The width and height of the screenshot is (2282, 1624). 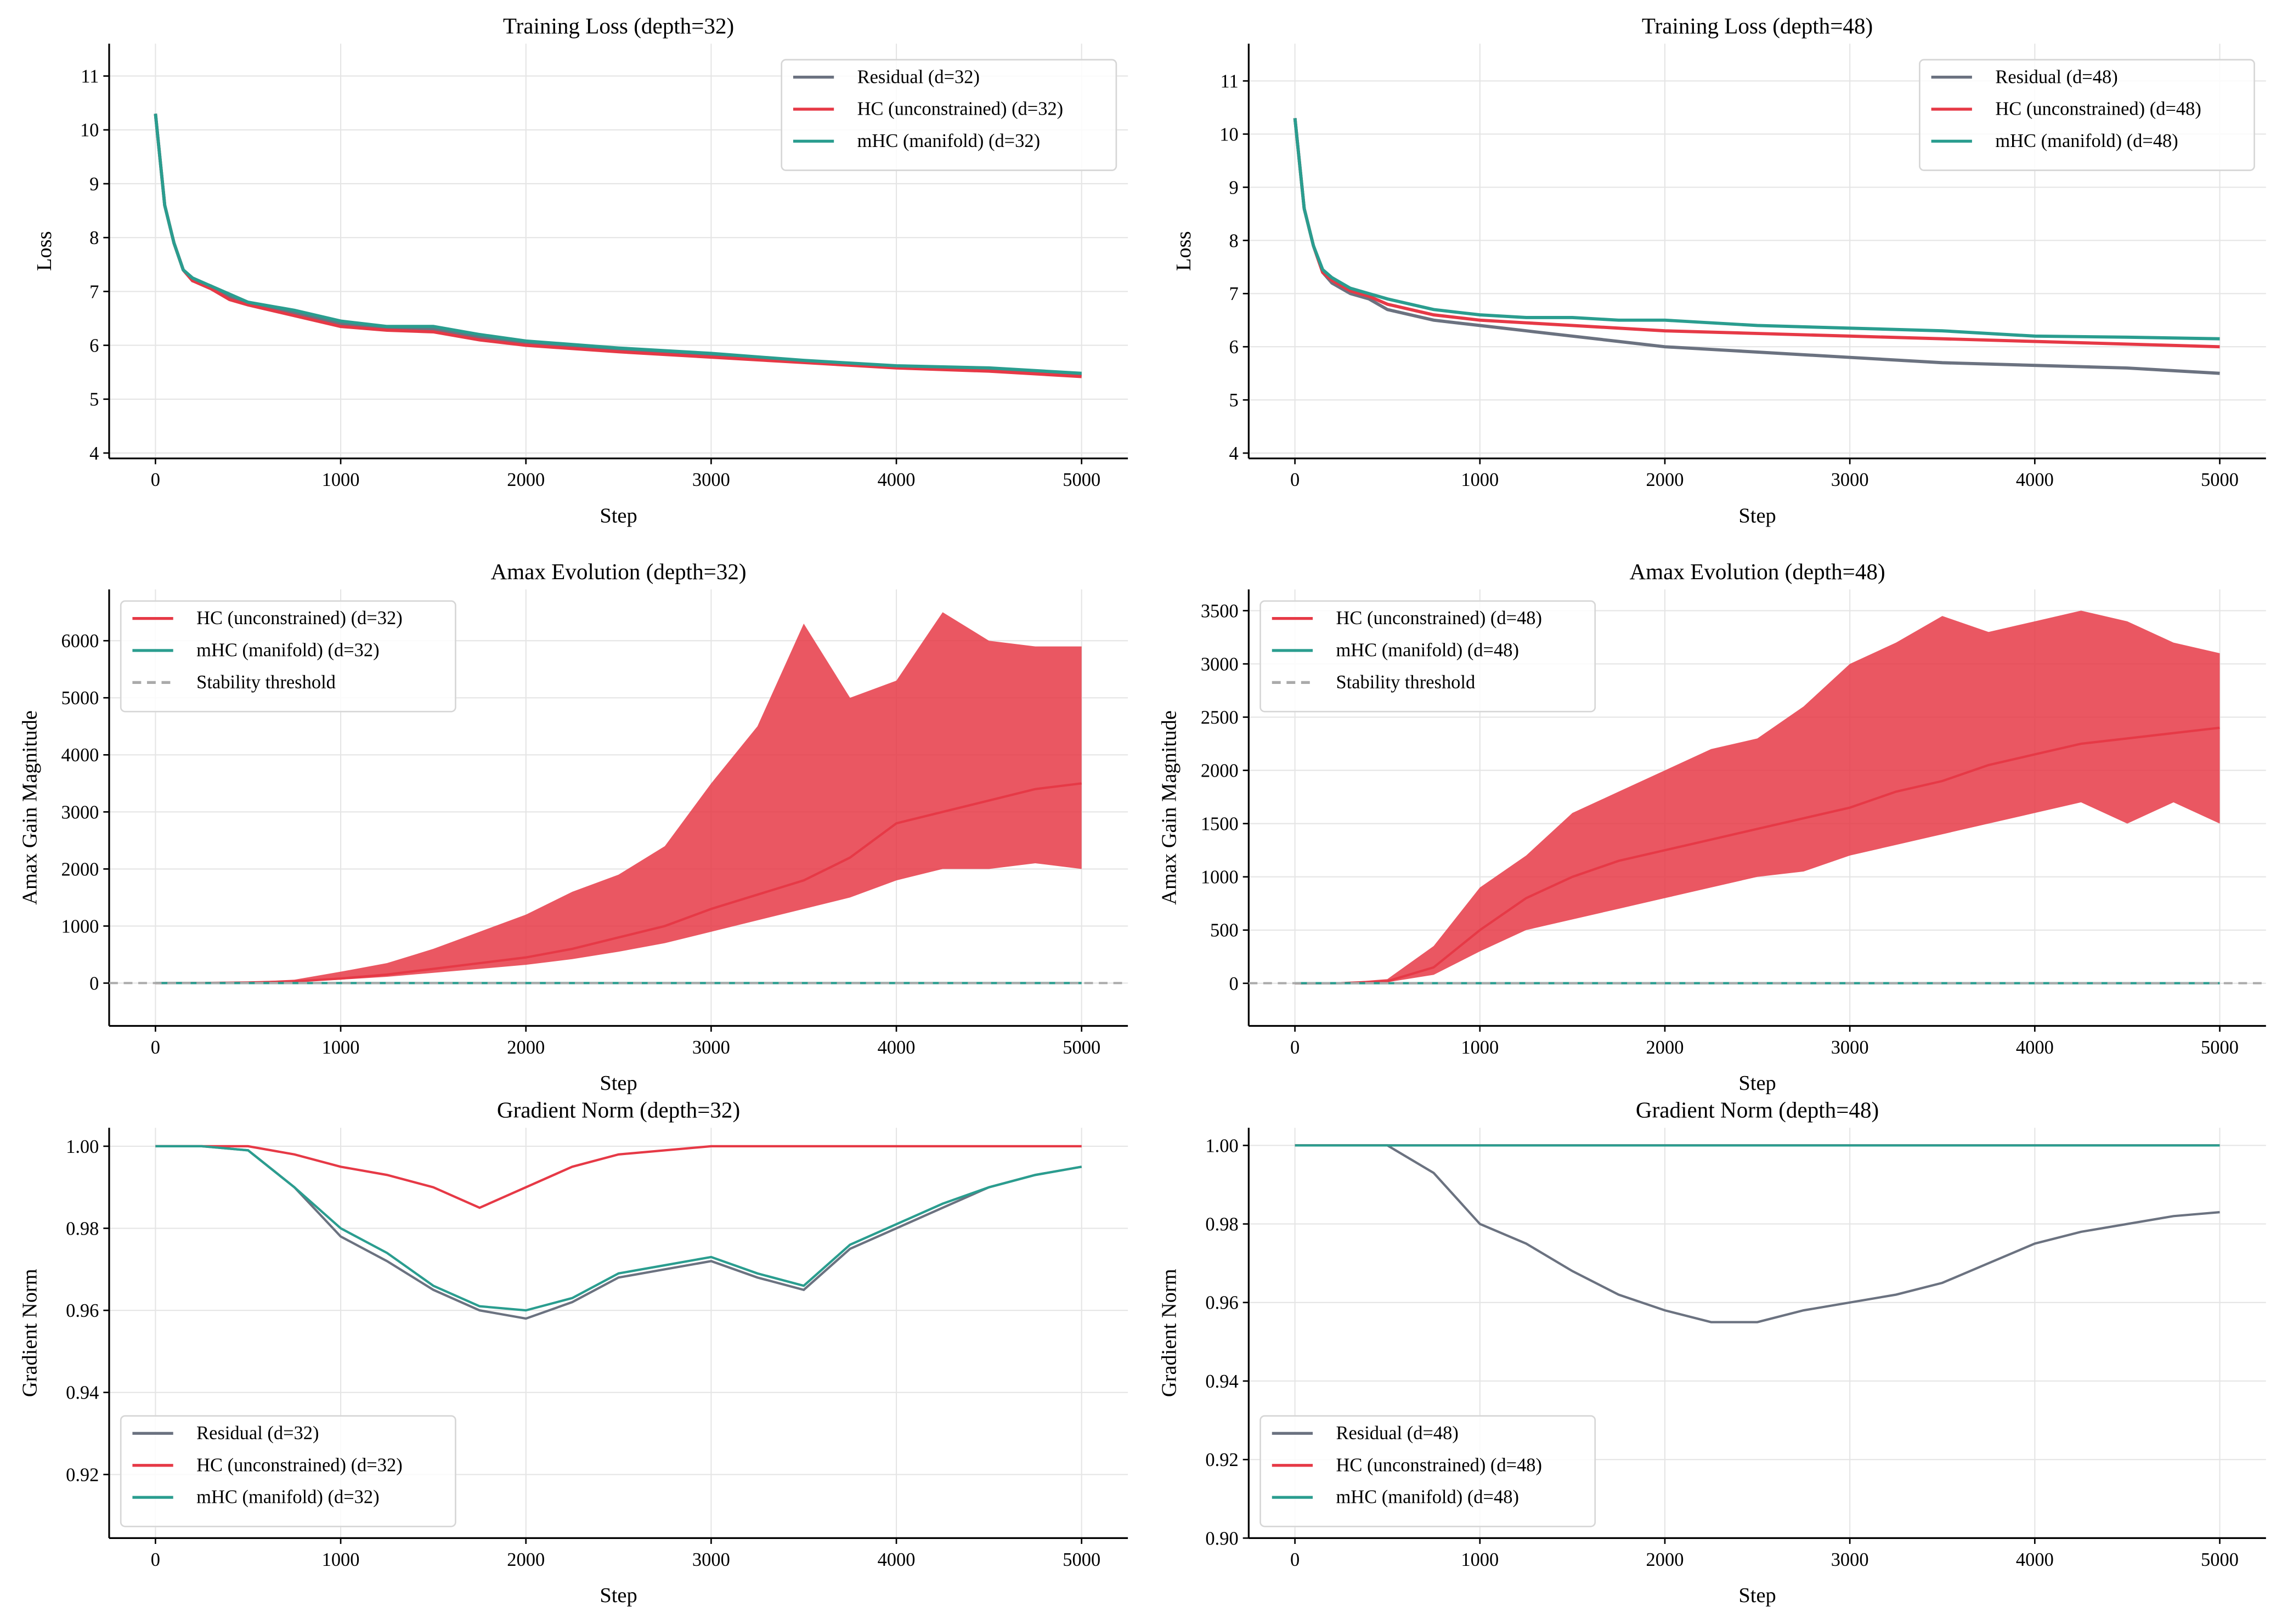 What do you see at coordinates (94, 346) in the screenshot?
I see `y-tick-label: 6` at bounding box center [94, 346].